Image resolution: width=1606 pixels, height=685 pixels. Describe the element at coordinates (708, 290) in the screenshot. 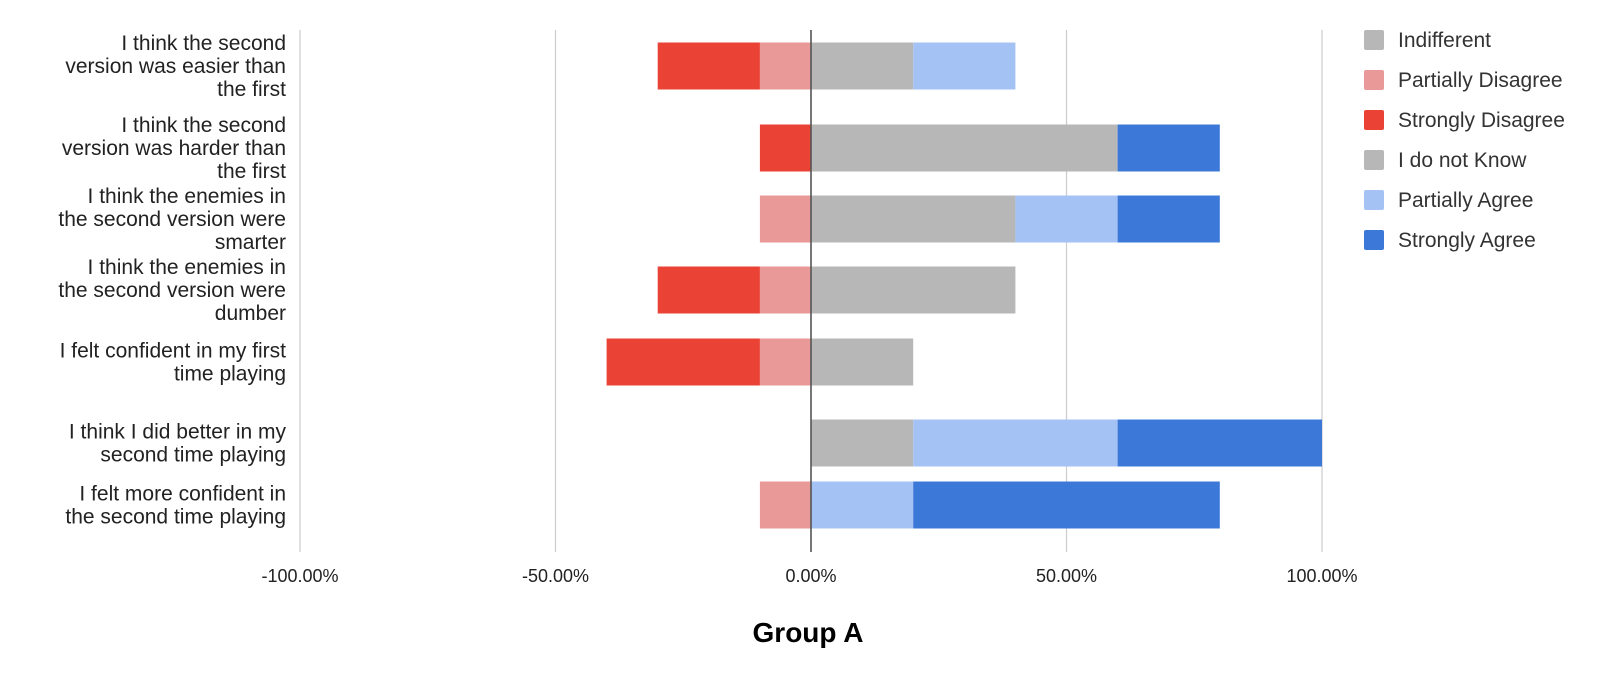

I see `bar-3-strongly-disagree` at that location.